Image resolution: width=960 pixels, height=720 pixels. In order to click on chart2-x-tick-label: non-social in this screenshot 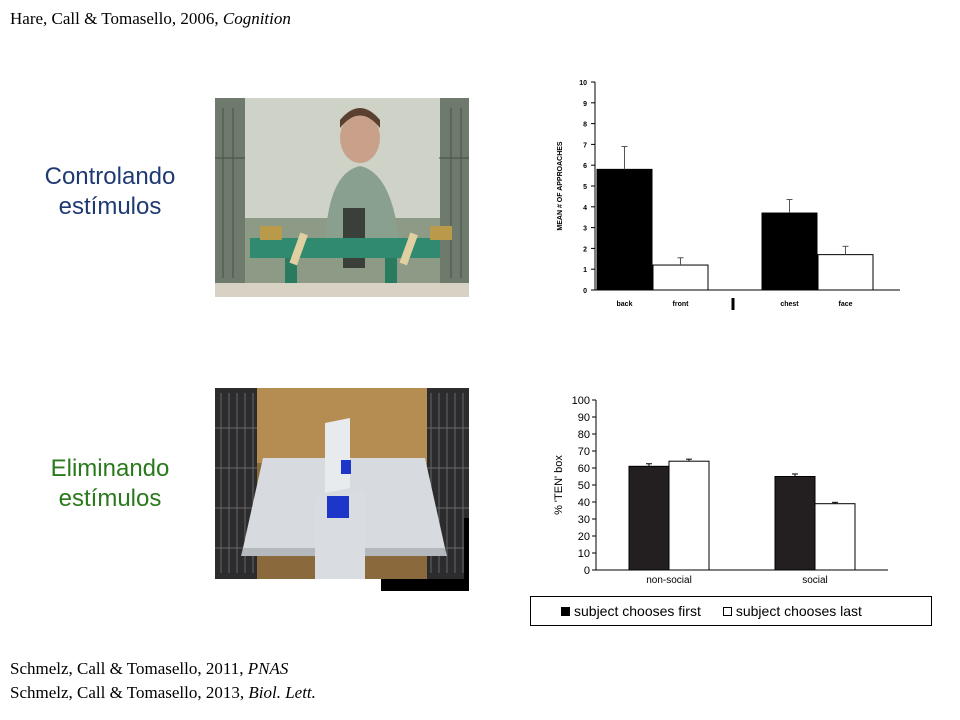, I will do `click(669, 580)`.